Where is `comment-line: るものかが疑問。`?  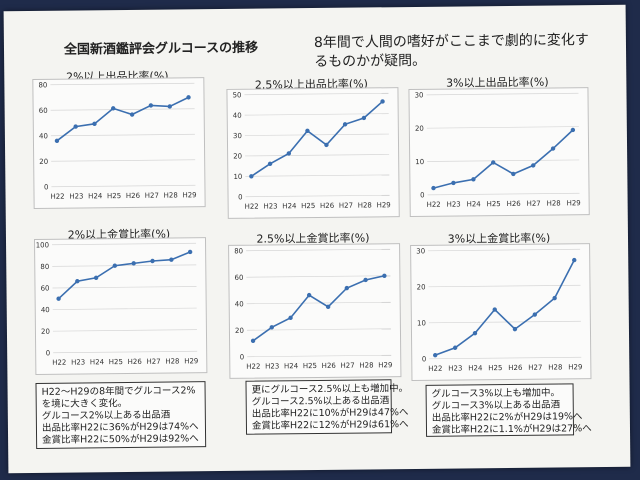
comment-line: るものかが疑問。 is located at coordinates (370, 61).